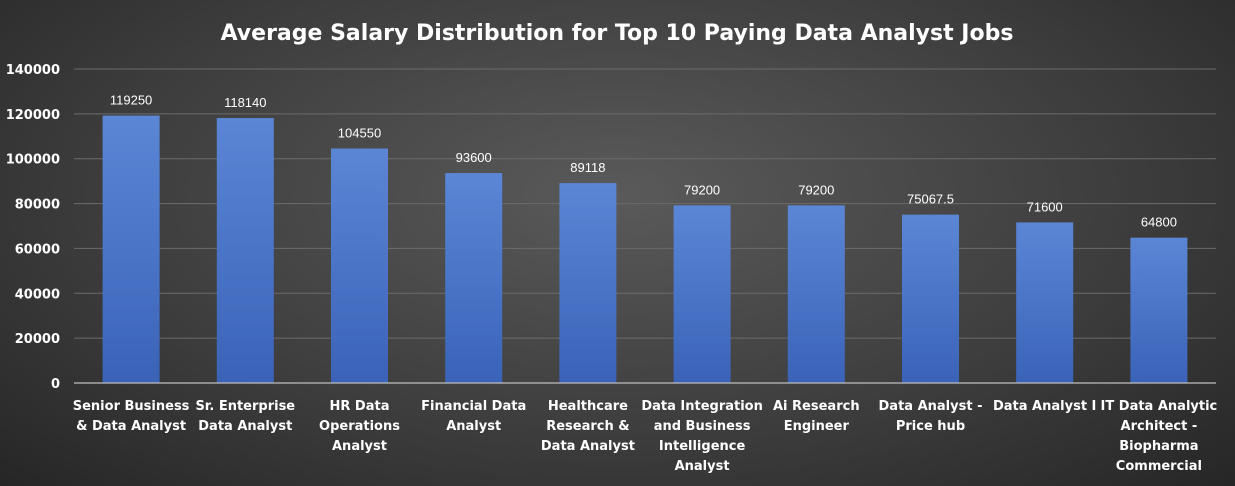  I want to click on category-label-line: Engineer, so click(817, 426).